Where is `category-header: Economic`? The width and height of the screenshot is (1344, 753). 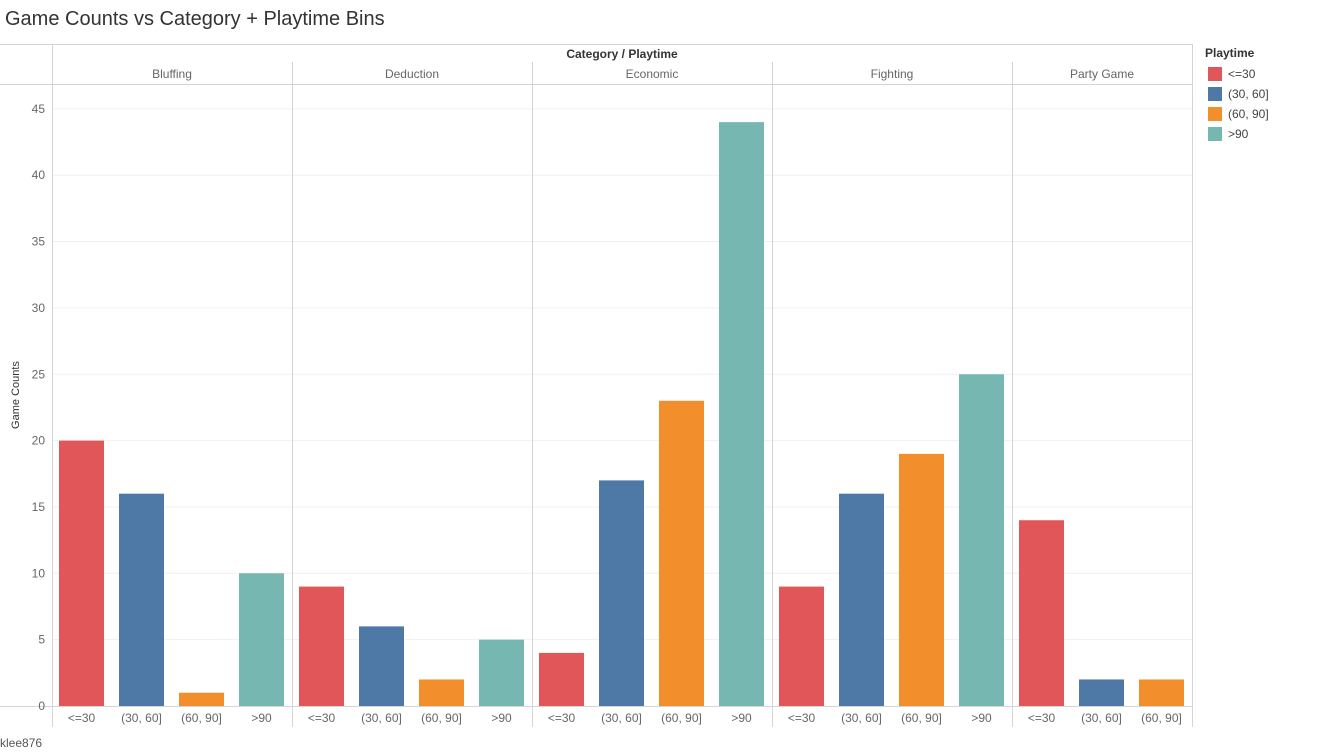 category-header: Economic is located at coordinates (652, 74).